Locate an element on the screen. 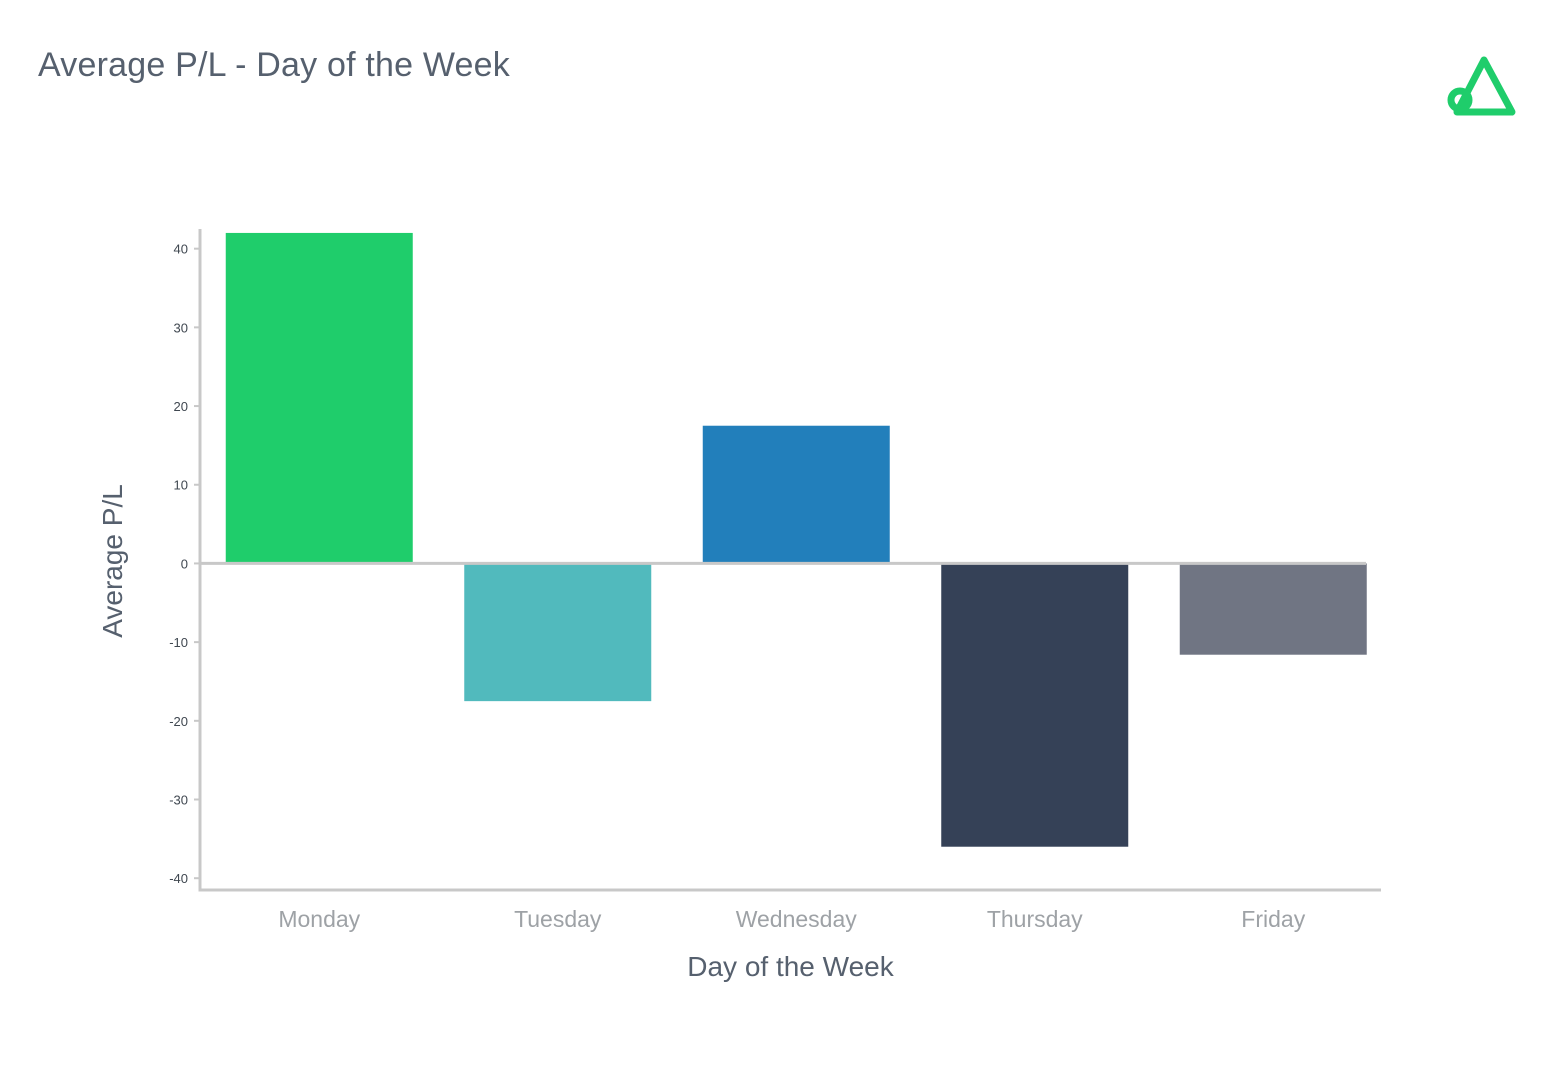  y-ticks: 40 30 20 10 0 -10 -20 -30 -40 is located at coordinates (184, 564).